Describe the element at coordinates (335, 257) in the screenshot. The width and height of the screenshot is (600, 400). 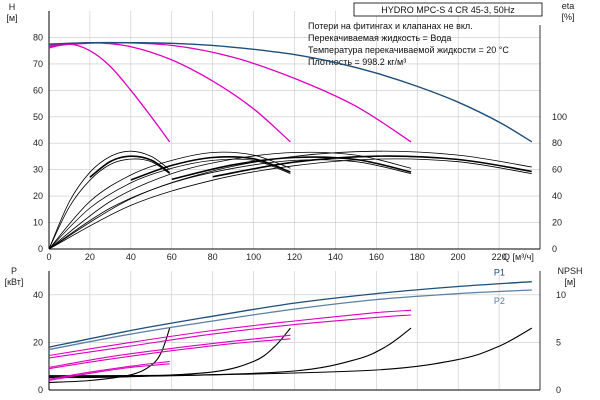
I see `top-x-tick-label: 140` at that location.